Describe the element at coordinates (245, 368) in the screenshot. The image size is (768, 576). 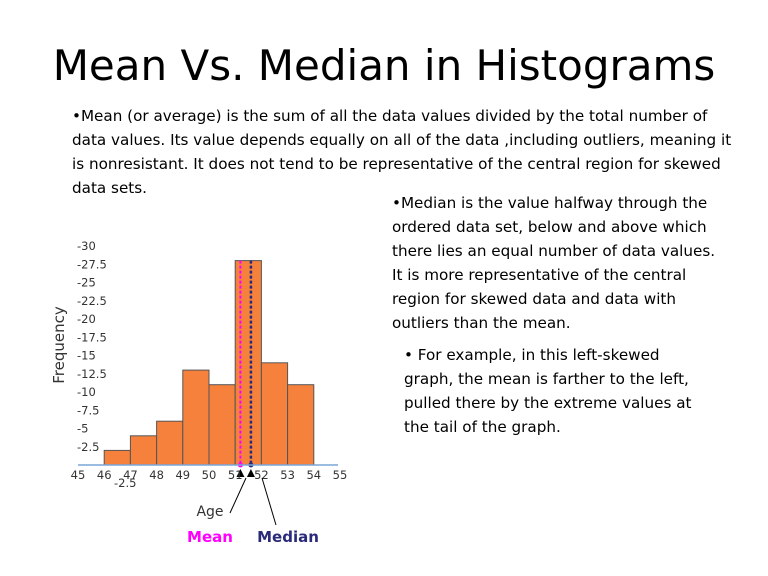
I see `central-tendency-markers` at that location.